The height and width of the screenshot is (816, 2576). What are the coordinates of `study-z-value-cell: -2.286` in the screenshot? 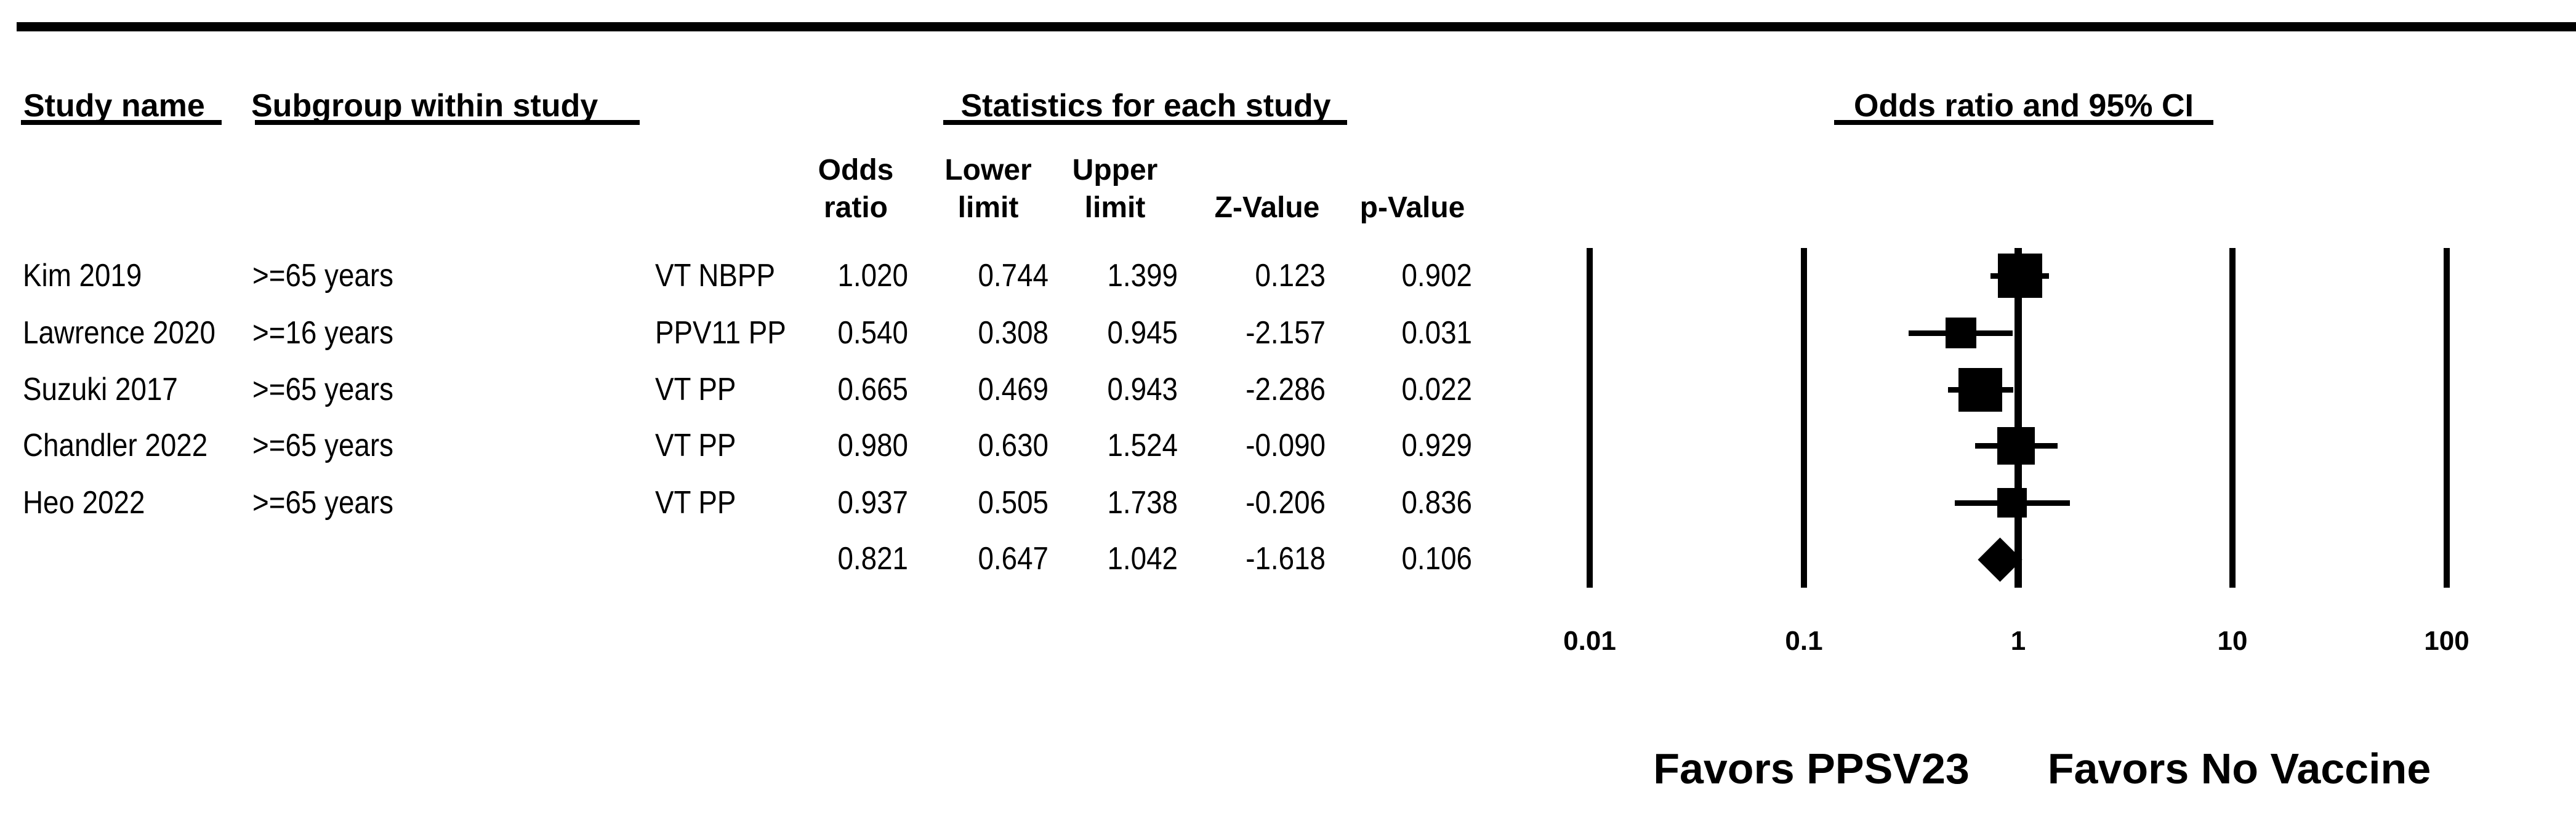 It's located at (1286, 389).